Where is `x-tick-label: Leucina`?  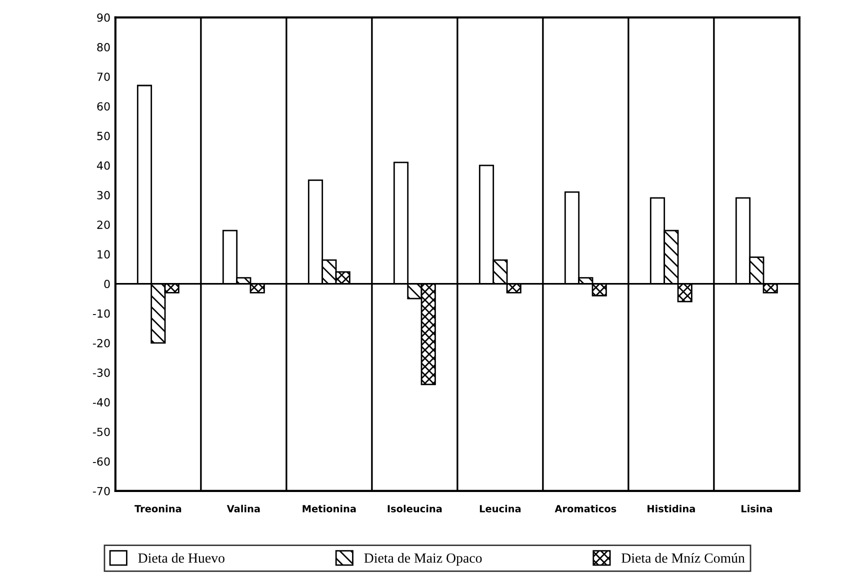 x-tick-label: Leucina is located at coordinates (500, 508).